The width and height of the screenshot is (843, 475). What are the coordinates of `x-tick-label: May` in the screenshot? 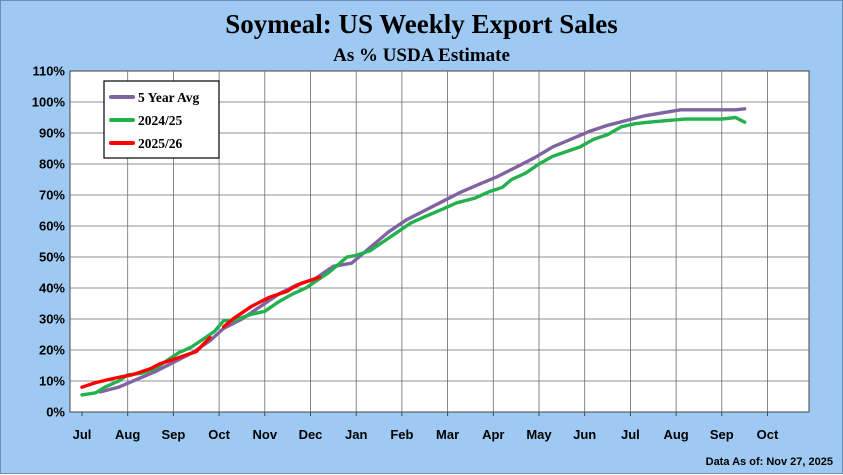 It's located at (539, 434).